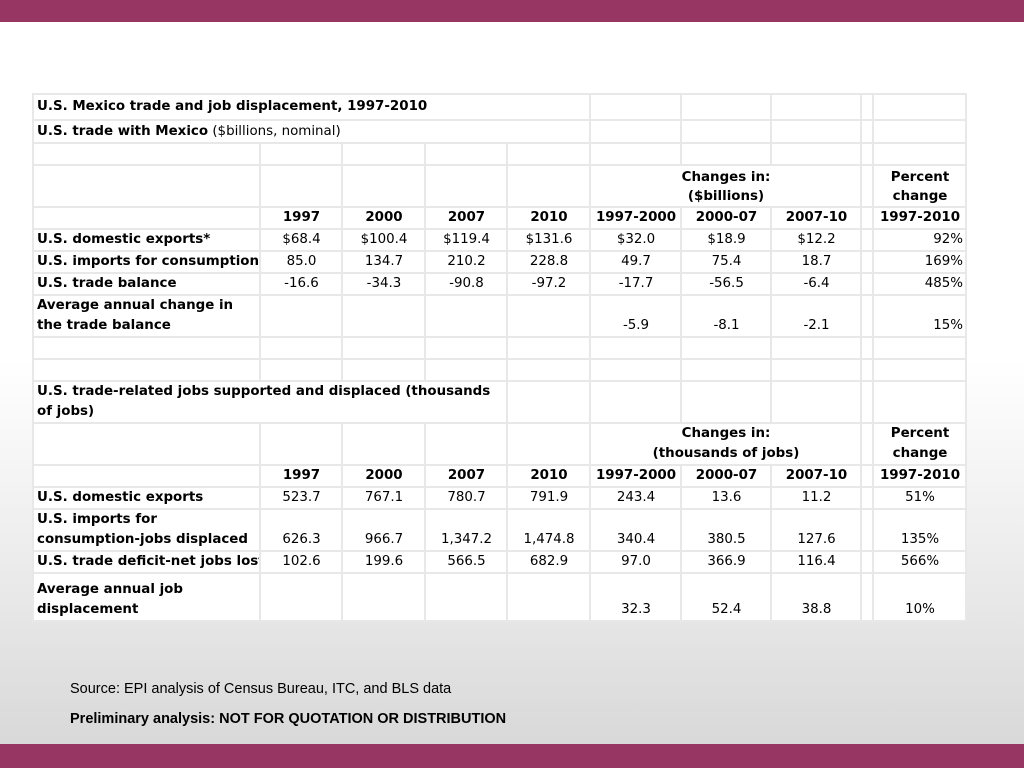 The width and height of the screenshot is (1024, 768). I want to click on cell: 340.4, so click(636, 530).